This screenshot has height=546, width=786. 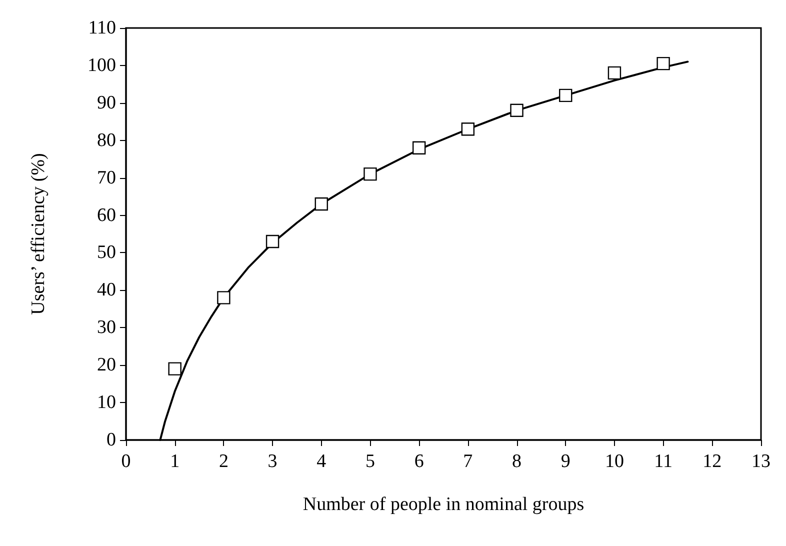 What do you see at coordinates (443, 504) in the screenshot?
I see `x-axis-title: Number of people in nominal groups` at bounding box center [443, 504].